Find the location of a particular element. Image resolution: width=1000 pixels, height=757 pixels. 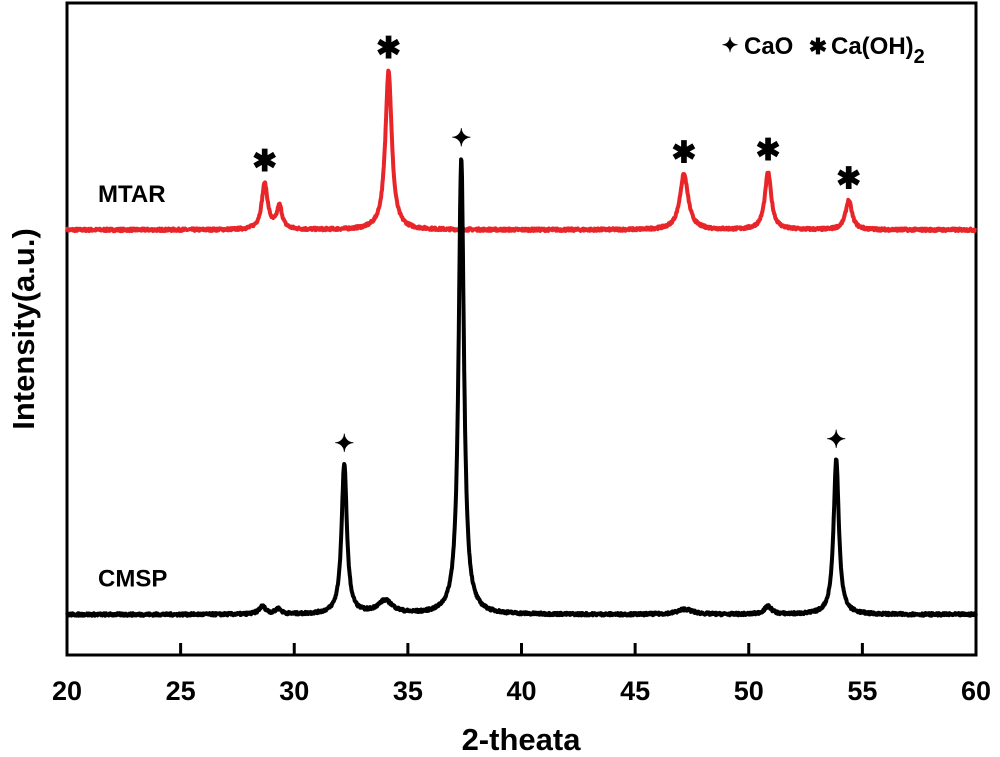

x-tick-label: 25 is located at coordinates (181, 691).